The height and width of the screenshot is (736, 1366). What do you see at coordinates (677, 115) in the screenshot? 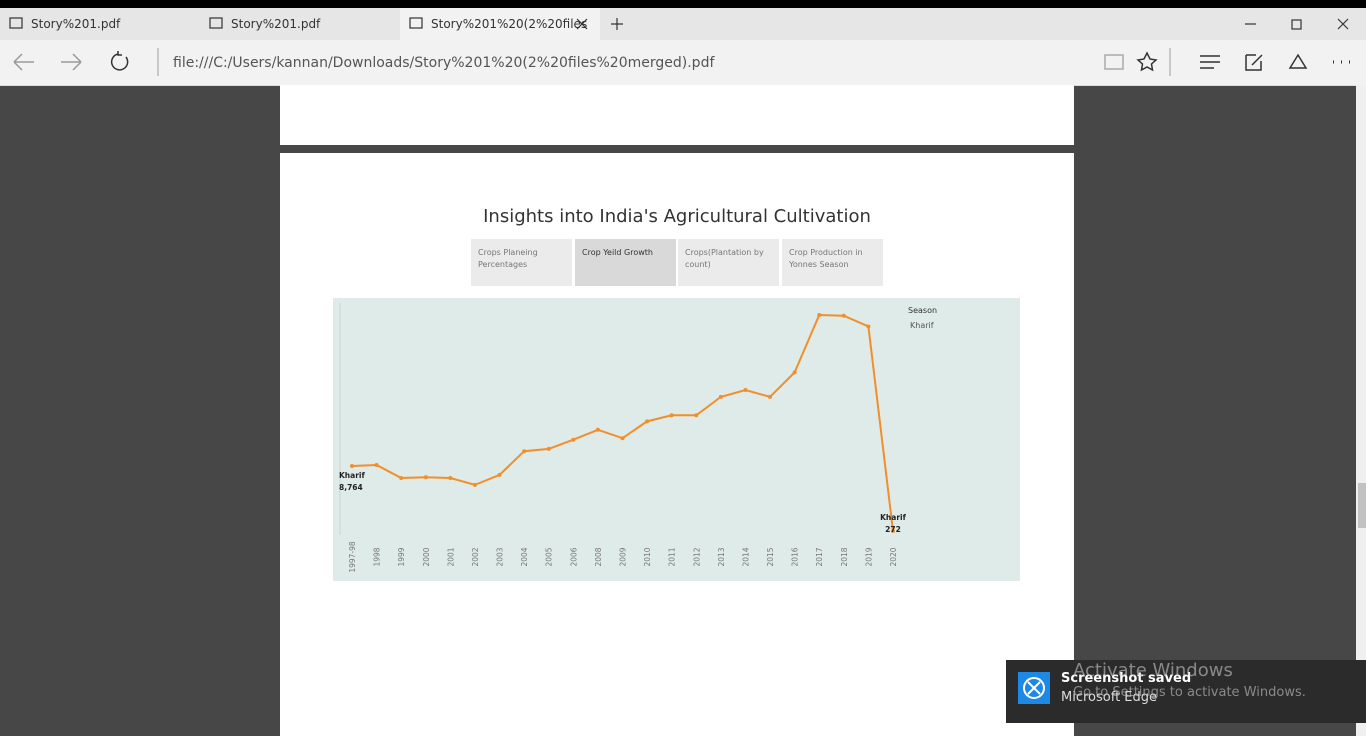
I see `pdf-page` at bounding box center [677, 115].